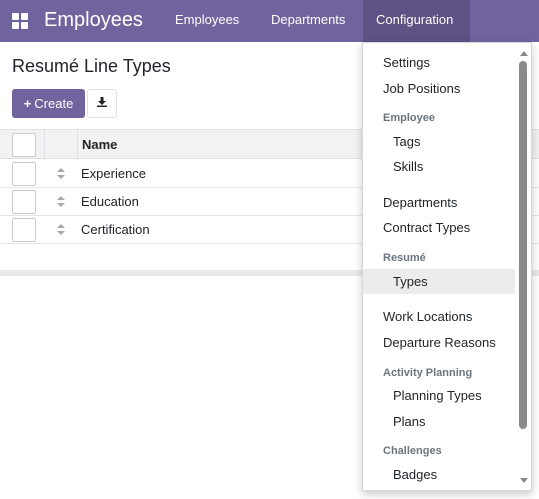  Describe the element at coordinates (93, 20) in the screenshot. I see `app-brand: Employees` at that location.